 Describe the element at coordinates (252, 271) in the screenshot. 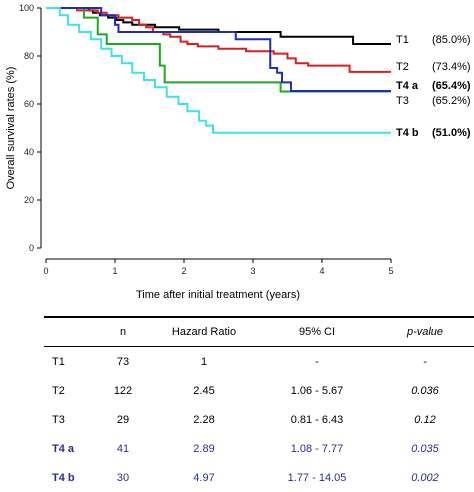

I see `x-tick-label: 3` at that location.